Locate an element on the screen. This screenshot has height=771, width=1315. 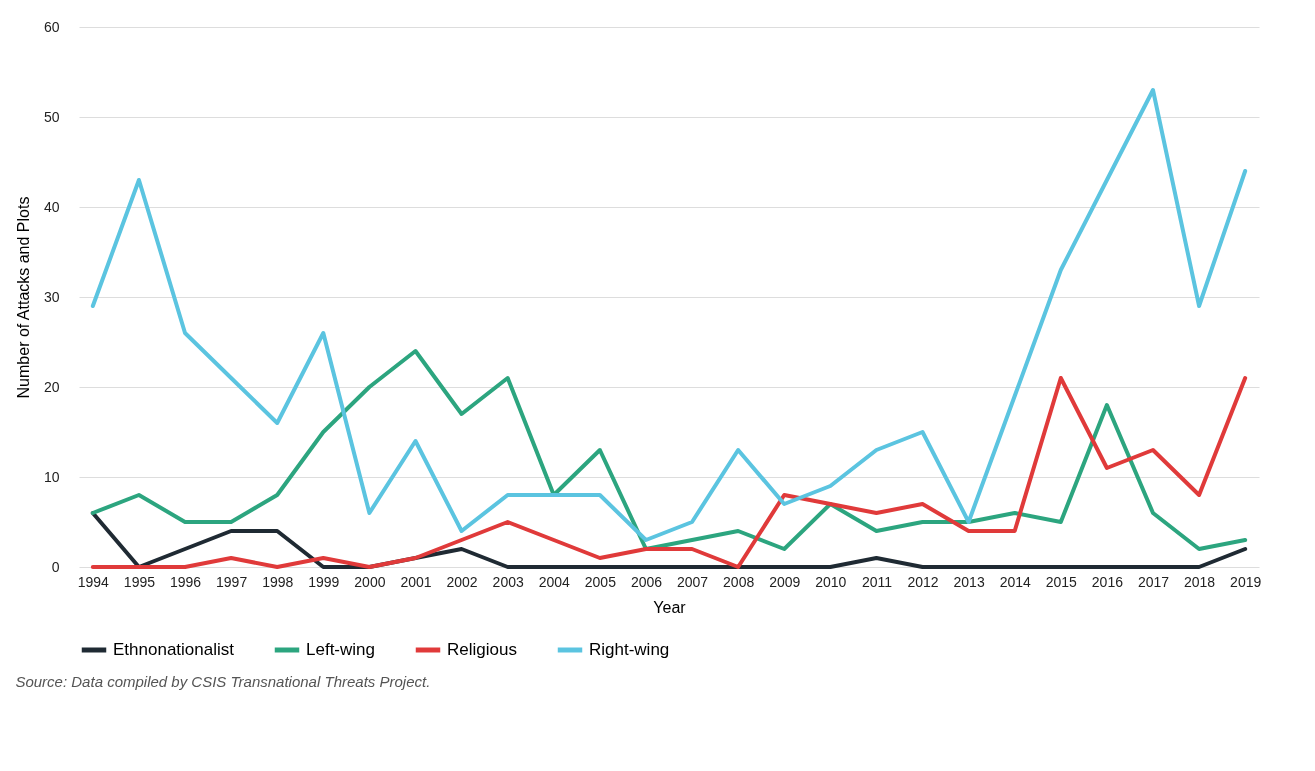
x-tick-label: 2018 is located at coordinates (1200, 581).